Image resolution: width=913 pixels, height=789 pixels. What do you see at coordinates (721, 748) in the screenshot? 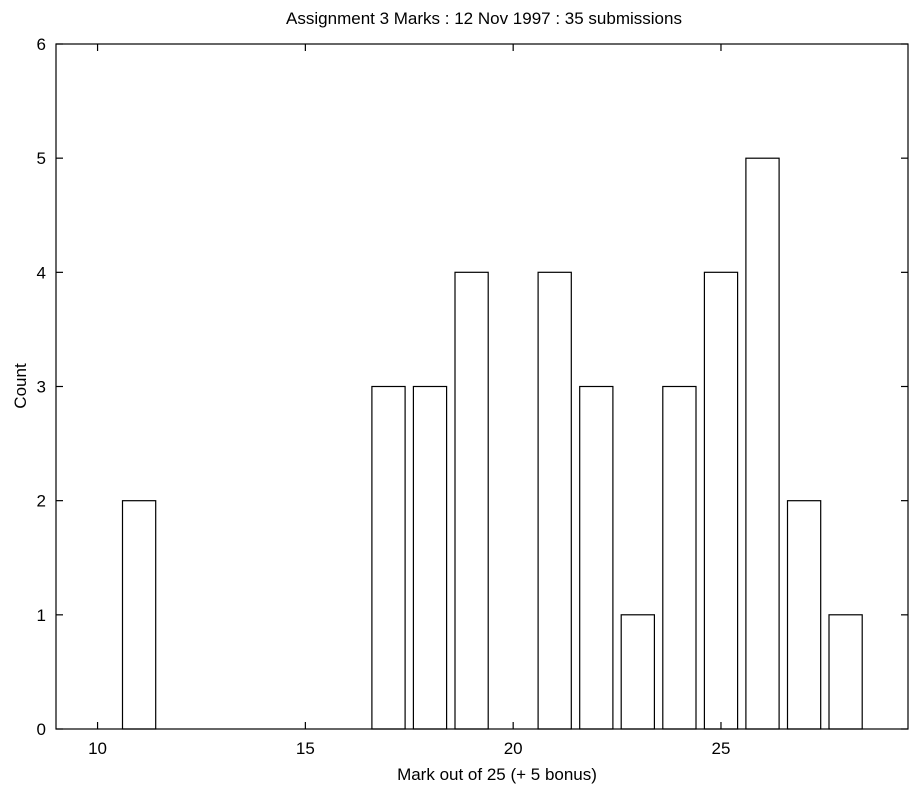
I see `x-tick-label-25: 25` at bounding box center [721, 748].